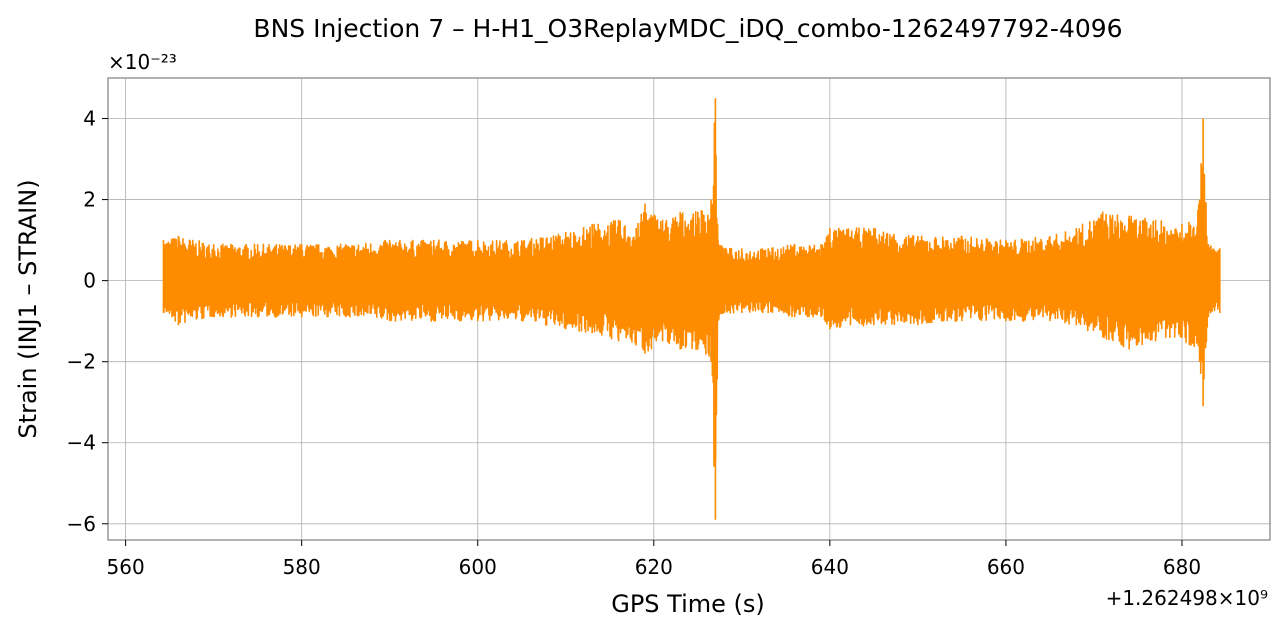  What do you see at coordinates (89, 200) in the screenshot?
I see `y-tick-label: 2` at bounding box center [89, 200].